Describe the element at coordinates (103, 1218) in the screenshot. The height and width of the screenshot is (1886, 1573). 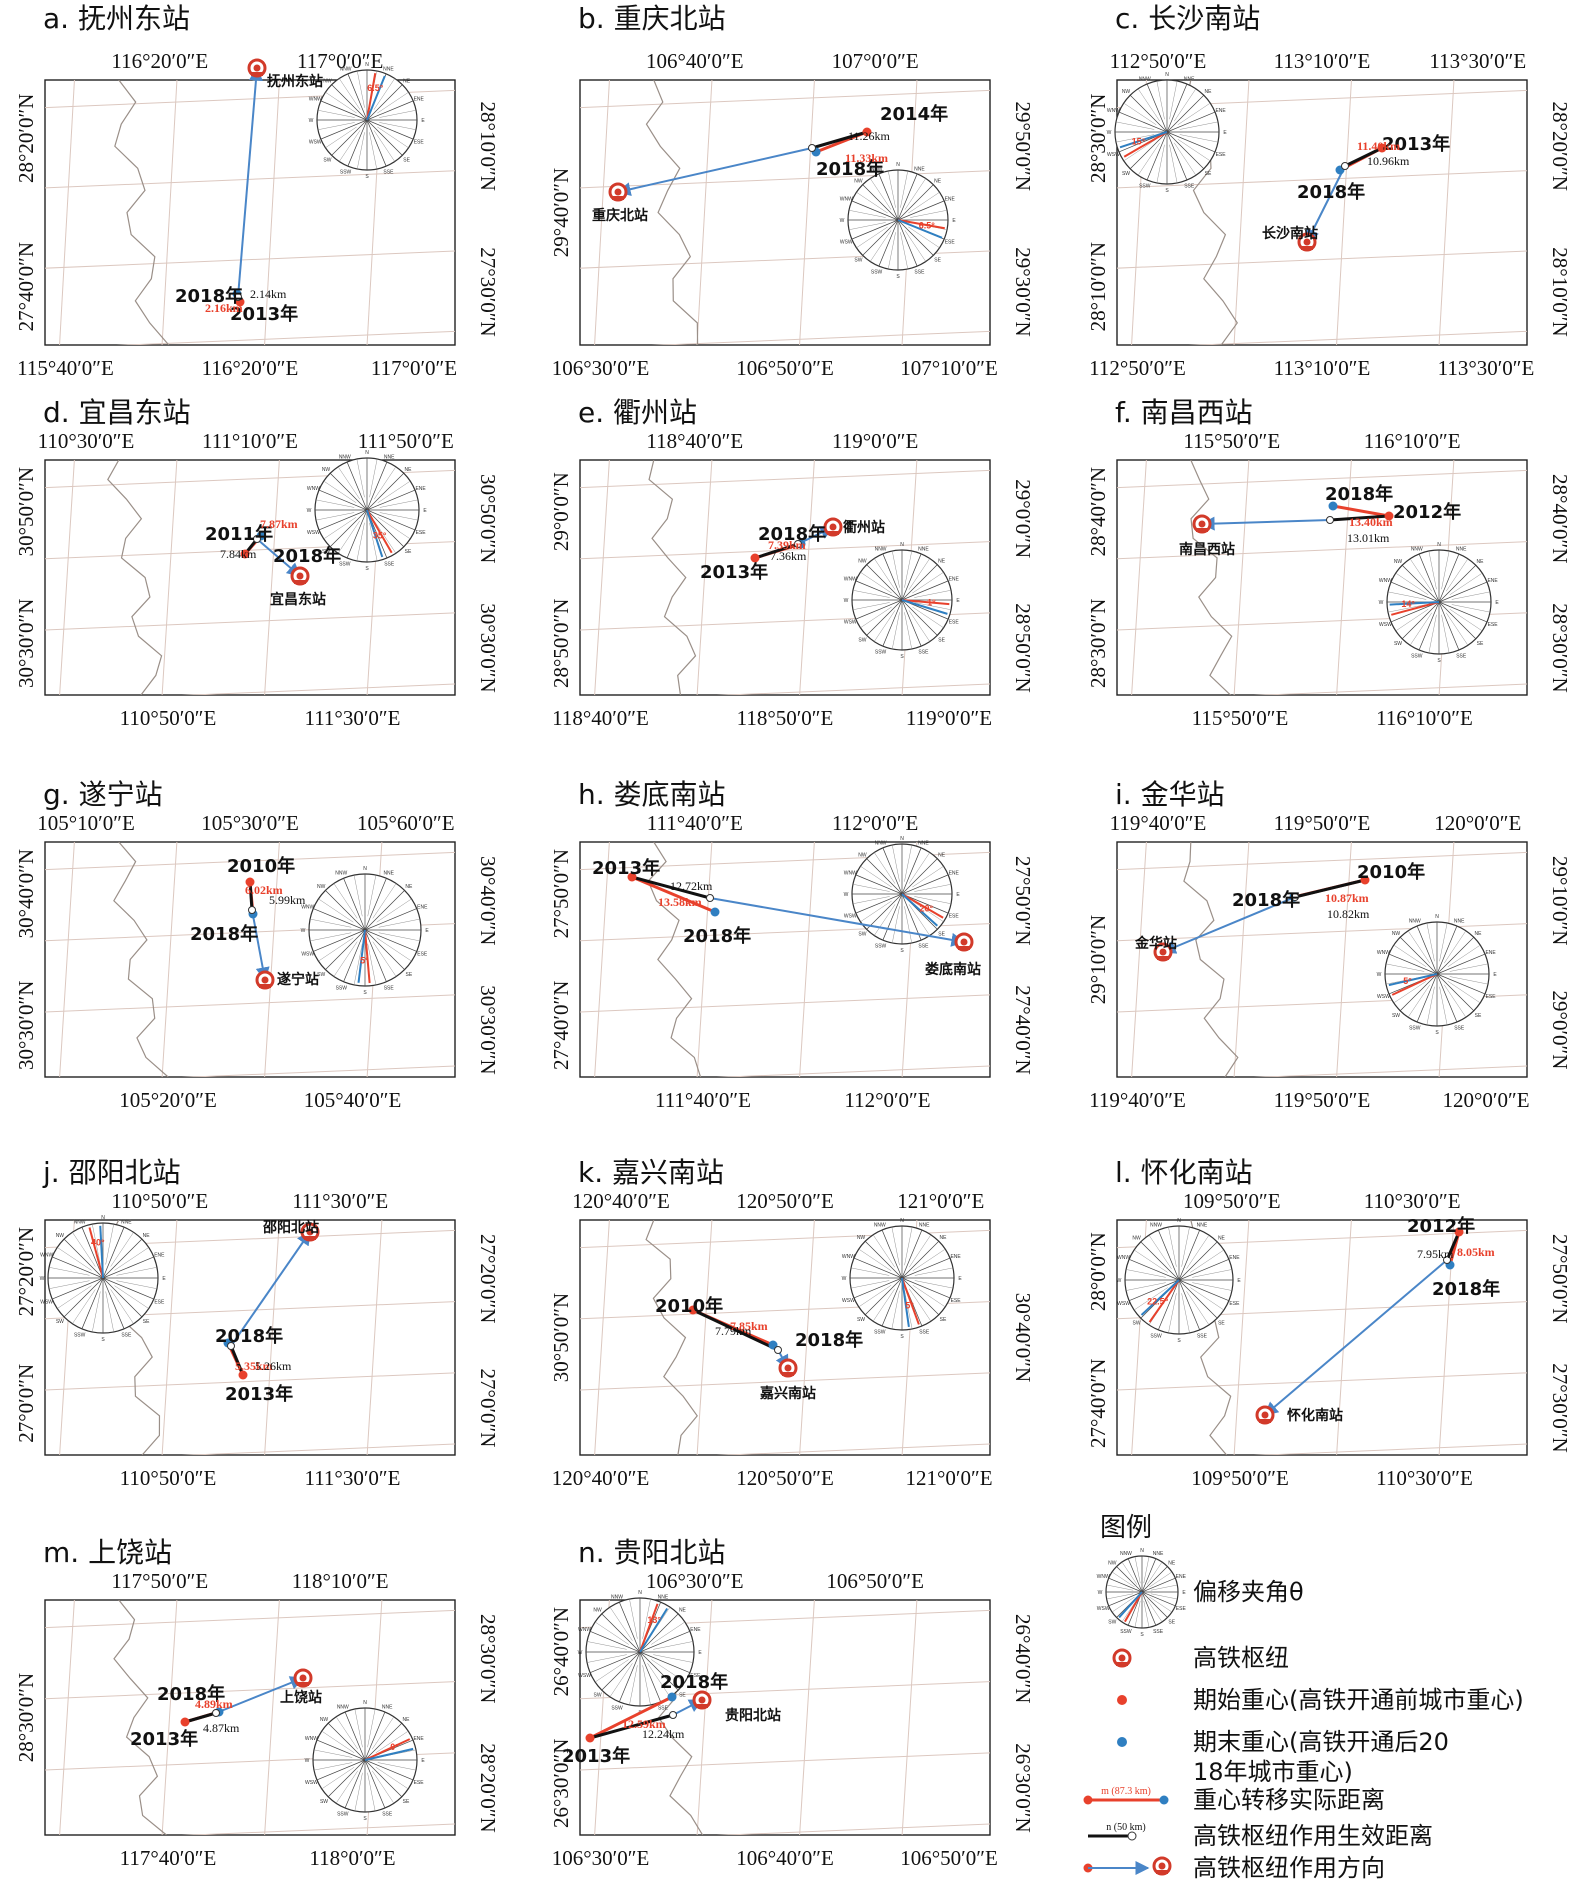
I see `compass-direction-label: N` at that location.